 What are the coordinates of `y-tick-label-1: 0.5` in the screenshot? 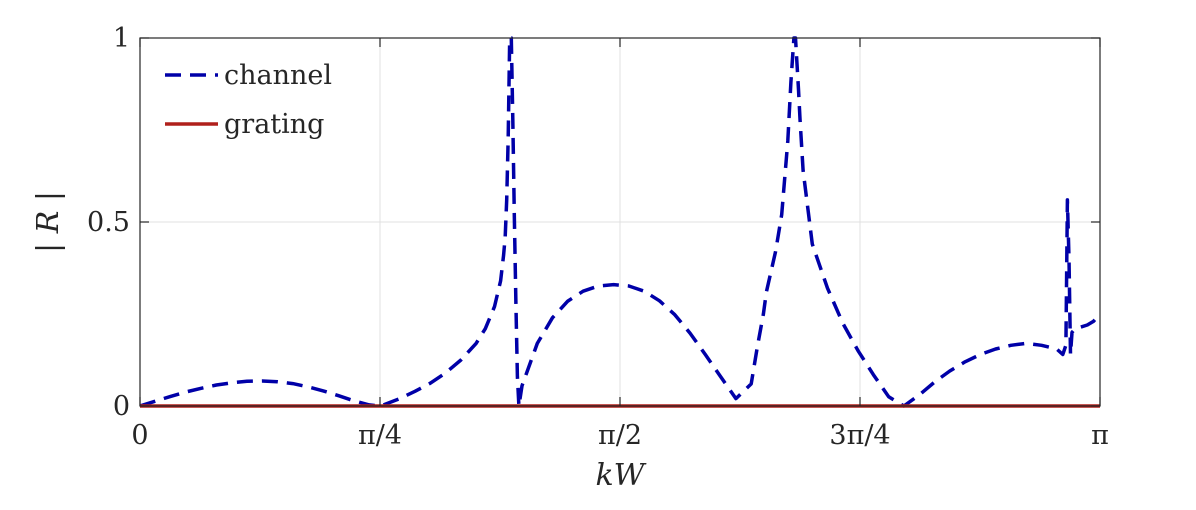 It's located at (108, 222).